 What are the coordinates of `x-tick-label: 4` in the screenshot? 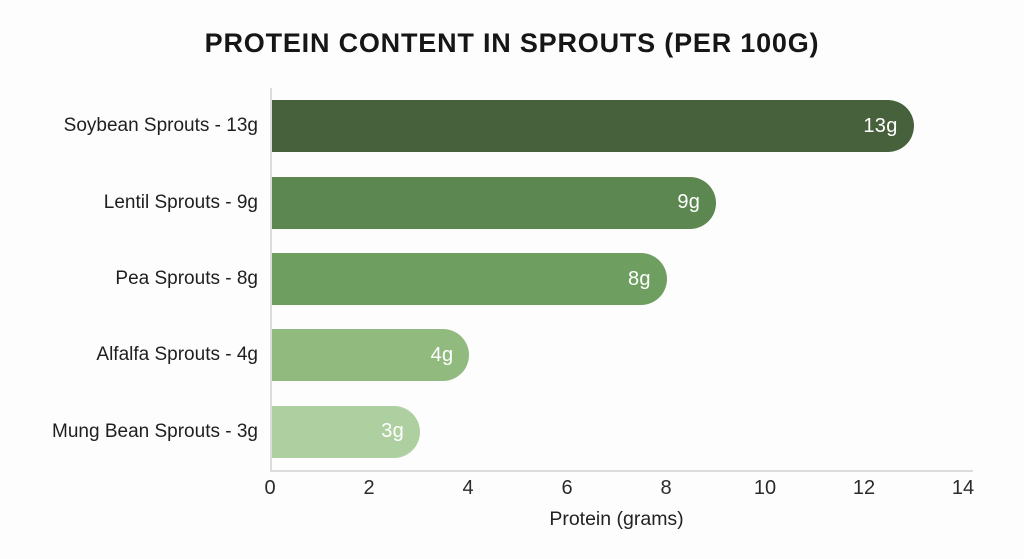 It's located at (468, 488).